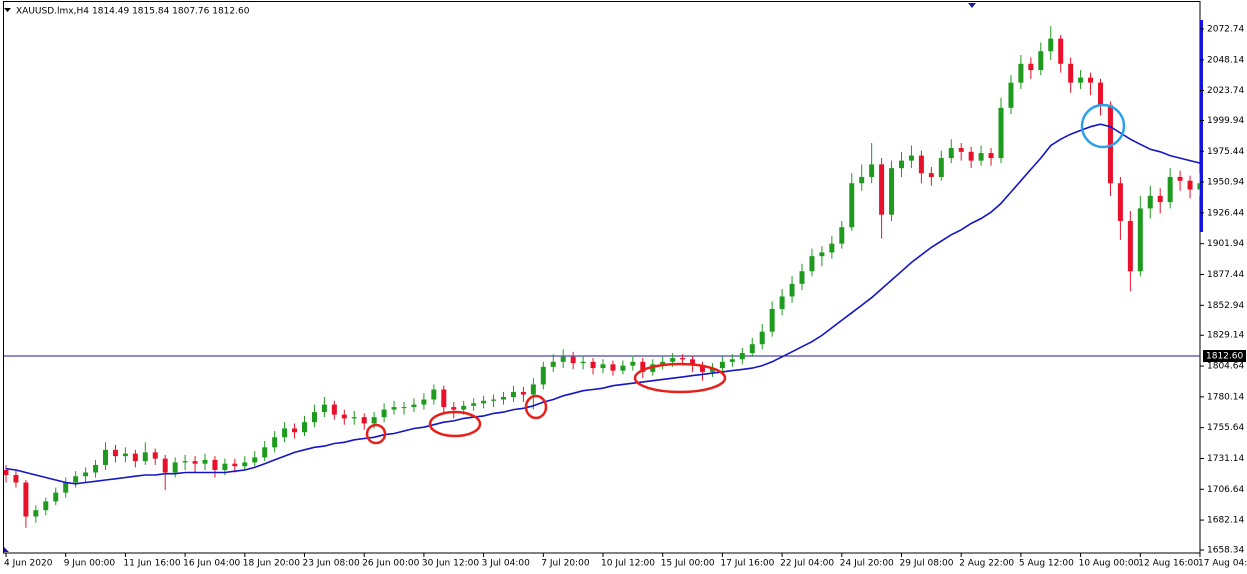 The height and width of the screenshot is (574, 1247). I want to click on menu-arrow, so click(7, 10).